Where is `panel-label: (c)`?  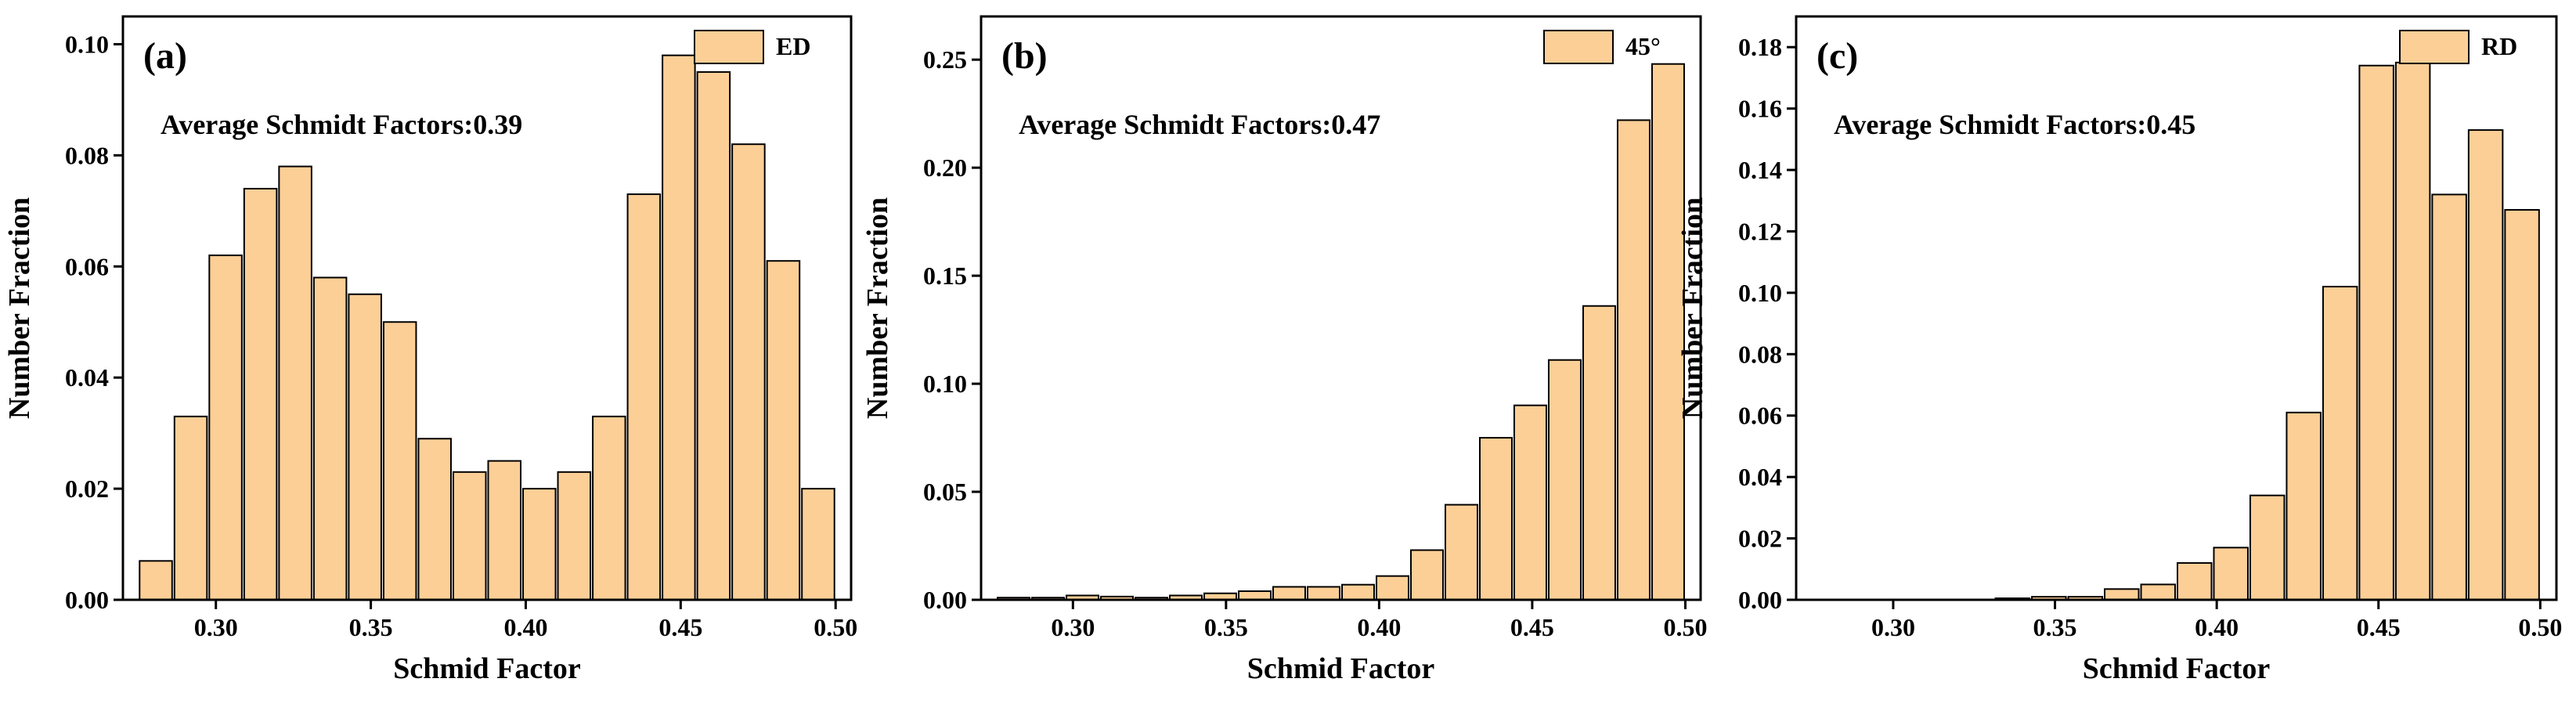
panel-label: (c) is located at coordinates (1838, 56).